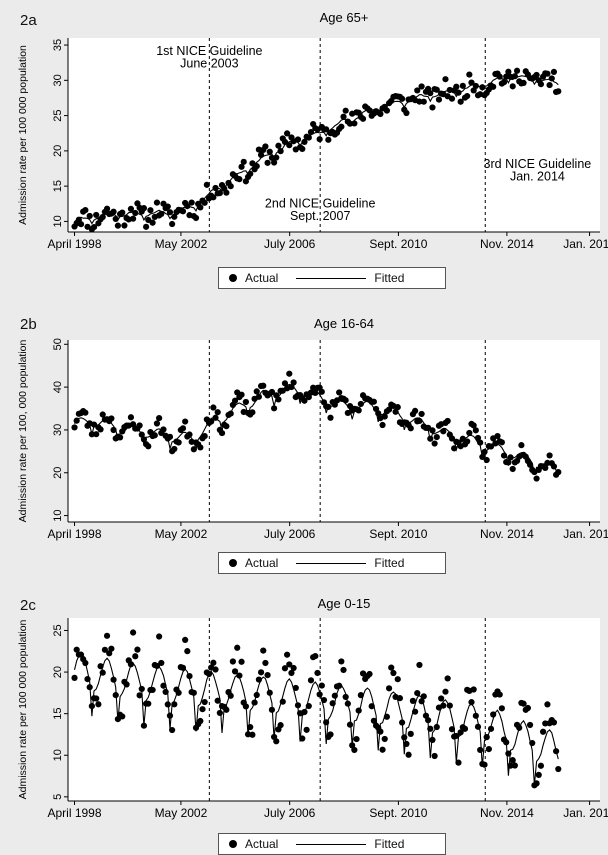 The height and width of the screenshot is (855, 608). Describe the element at coordinates (585, 813) in the screenshot. I see `x-tick-label: Jan. 2018` at that location.